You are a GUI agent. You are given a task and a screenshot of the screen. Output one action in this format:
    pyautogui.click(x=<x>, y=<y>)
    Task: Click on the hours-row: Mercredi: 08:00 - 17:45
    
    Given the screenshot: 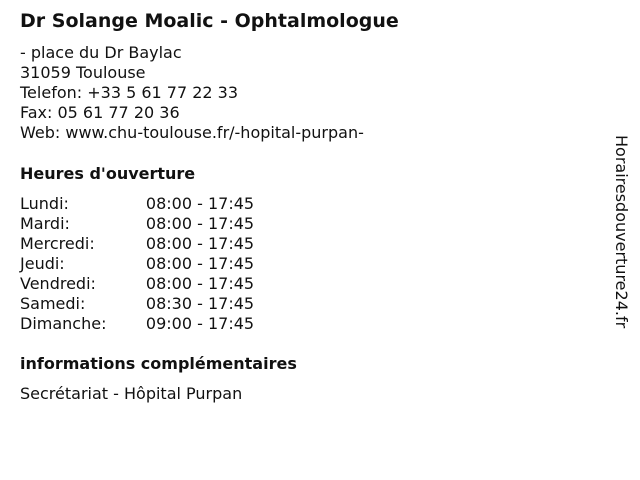 What is the action you would take?
    pyautogui.click(x=150, y=244)
    